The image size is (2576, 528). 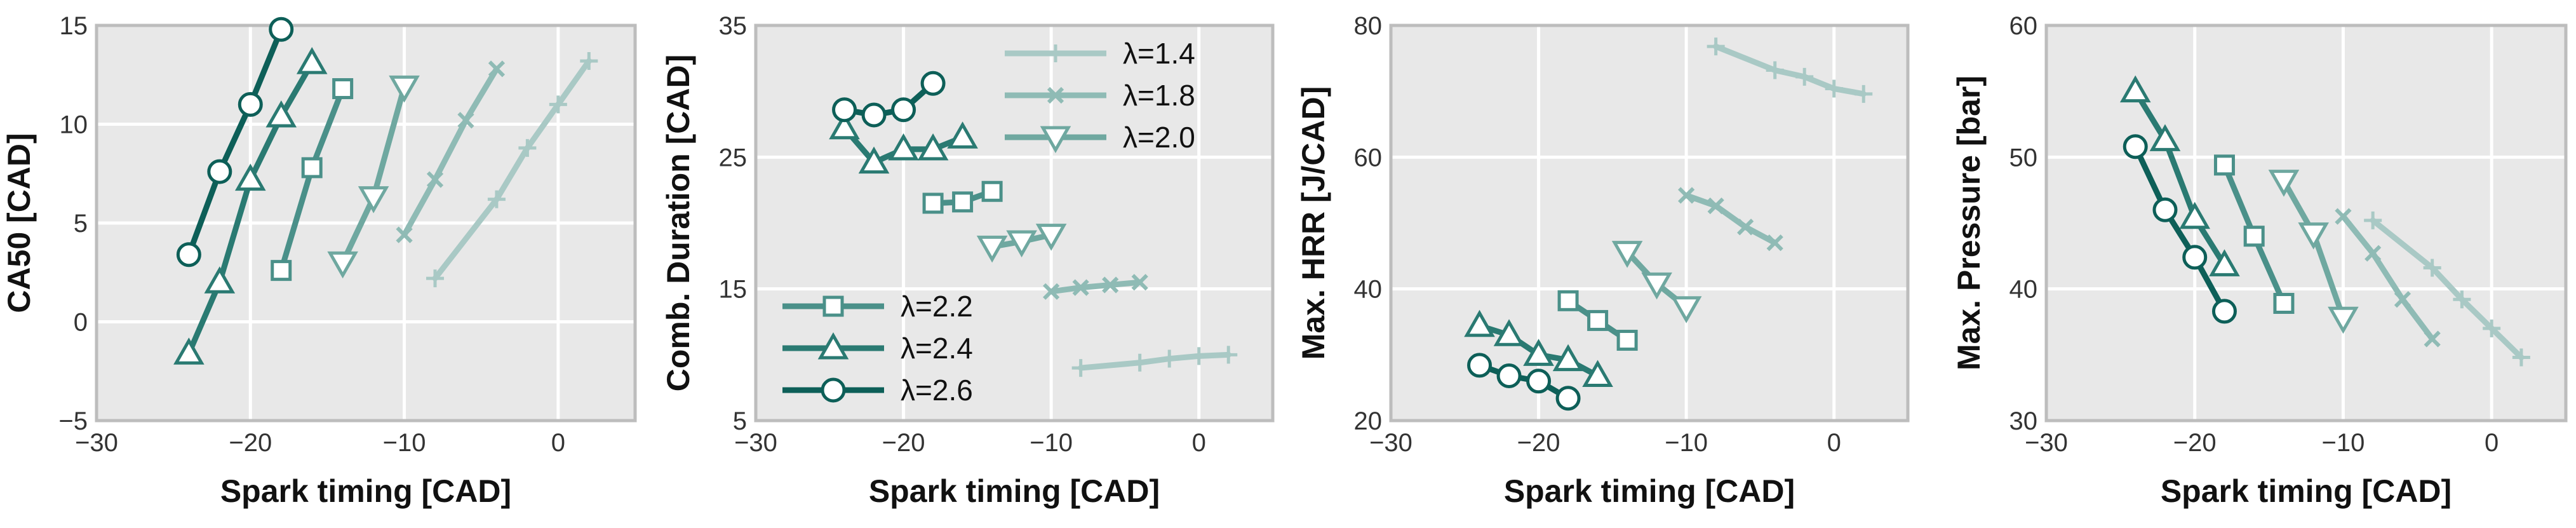 I want to click on legend: λ=1.4 λ=1.8 λ=2.0 λ=2.2 λ=2.4 λ=2.6, so click(x=988, y=222).